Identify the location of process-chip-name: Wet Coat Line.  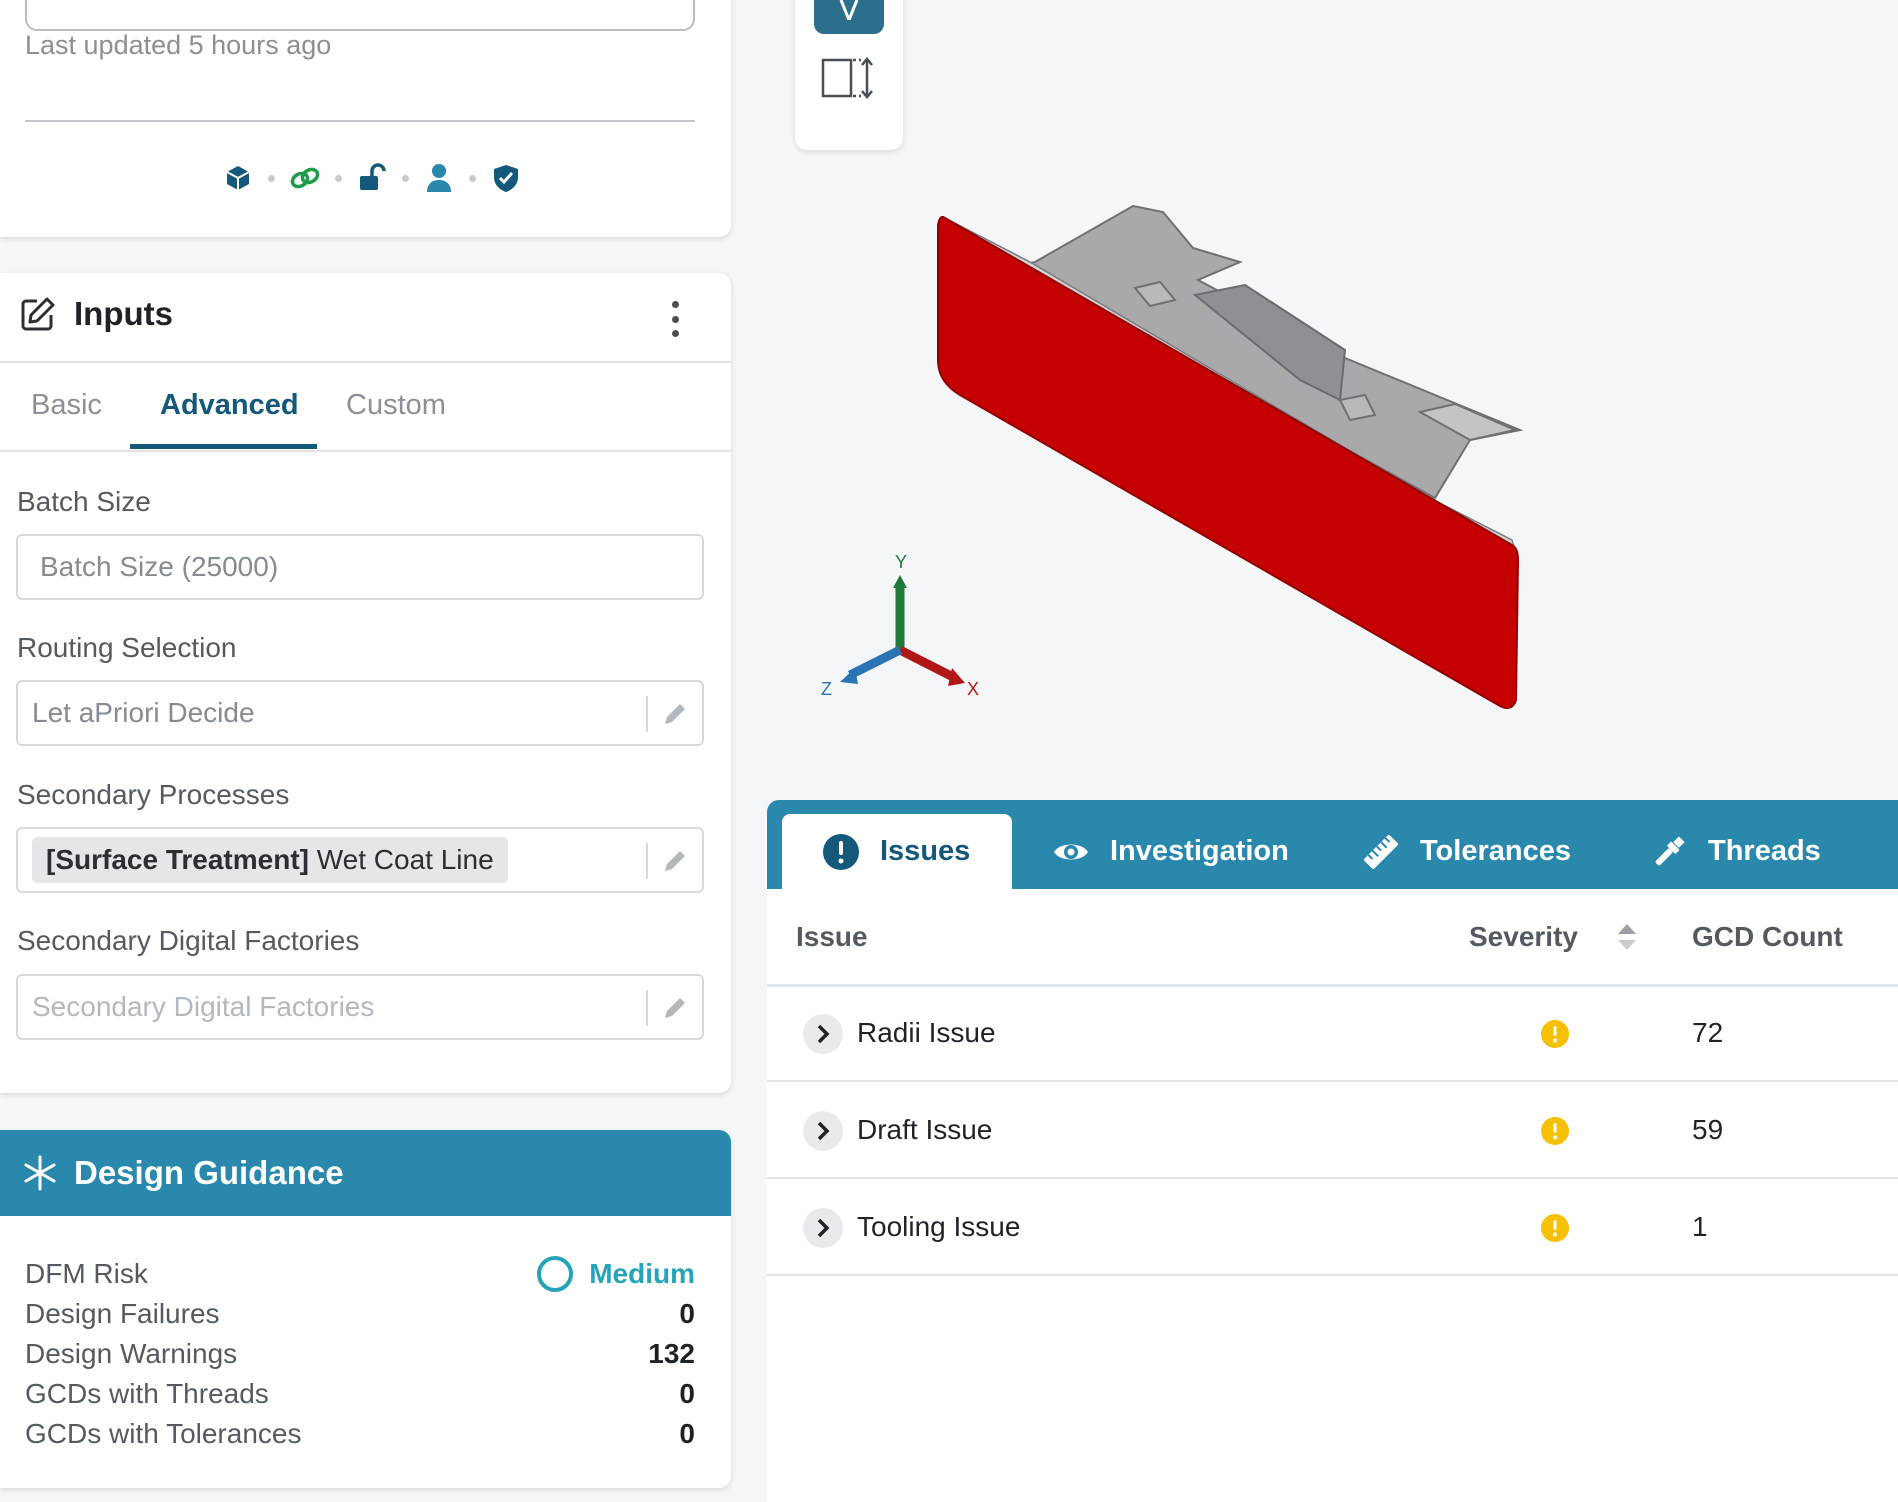
(401, 859).